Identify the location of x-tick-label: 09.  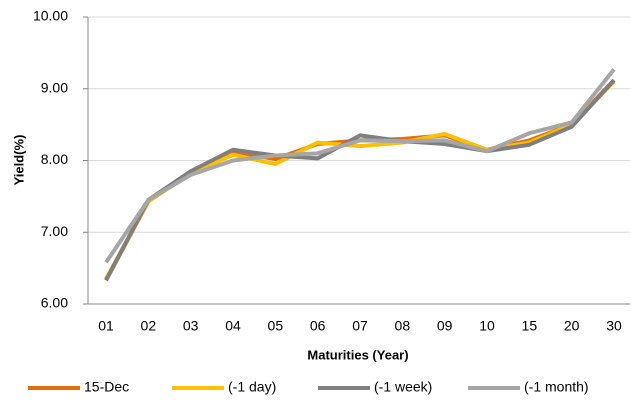
(445, 326).